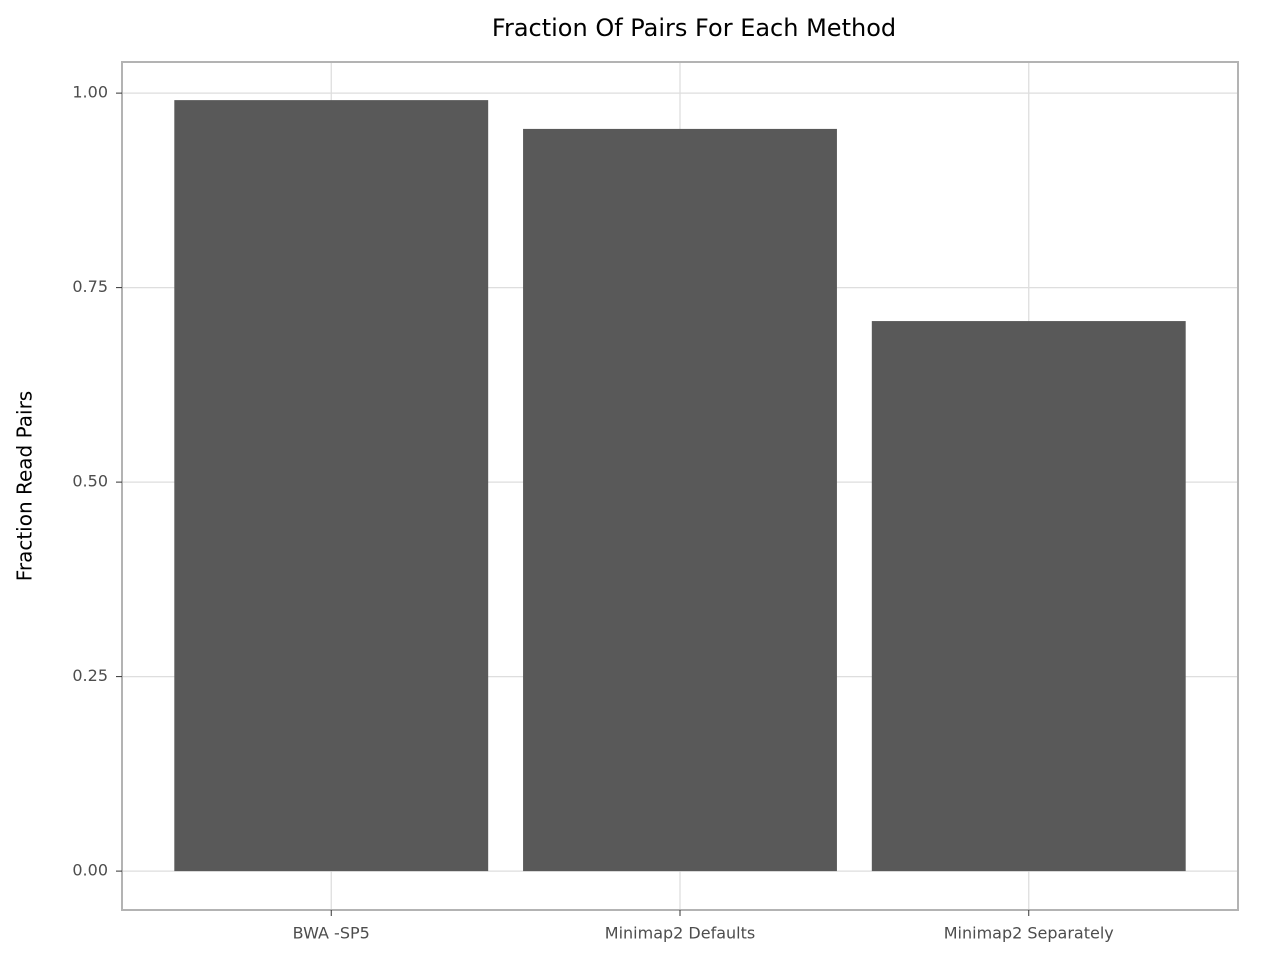 This screenshot has width=1280, height=960. Describe the element at coordinates (1028, 596) in the screenshot. I see `bar` at that location.